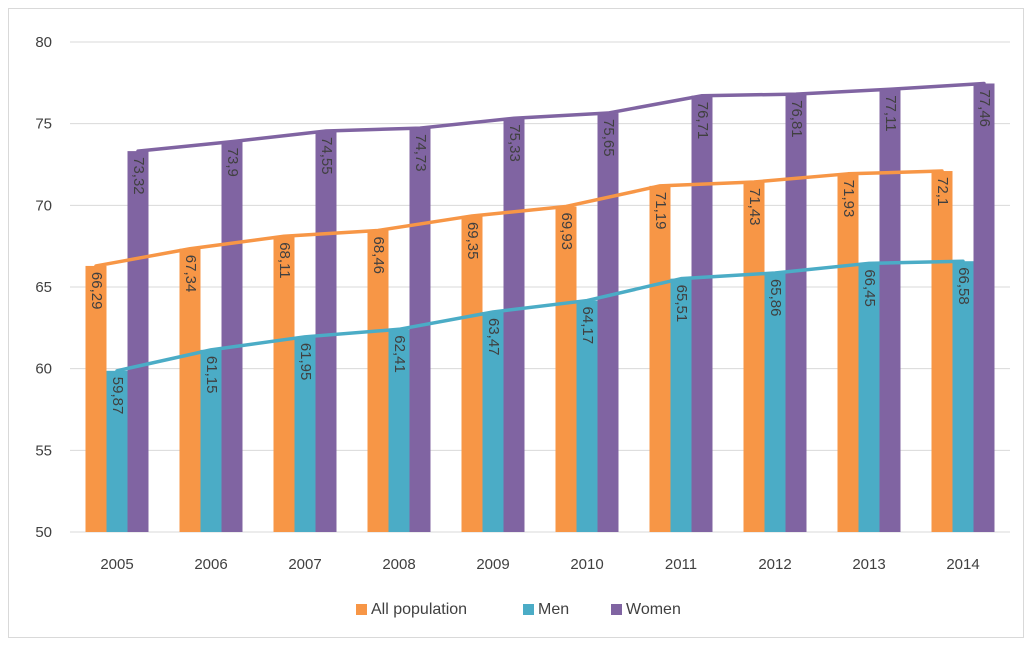 The image size is (1033, 646). I want to click on data-label: 69,35, so click(472, 241).